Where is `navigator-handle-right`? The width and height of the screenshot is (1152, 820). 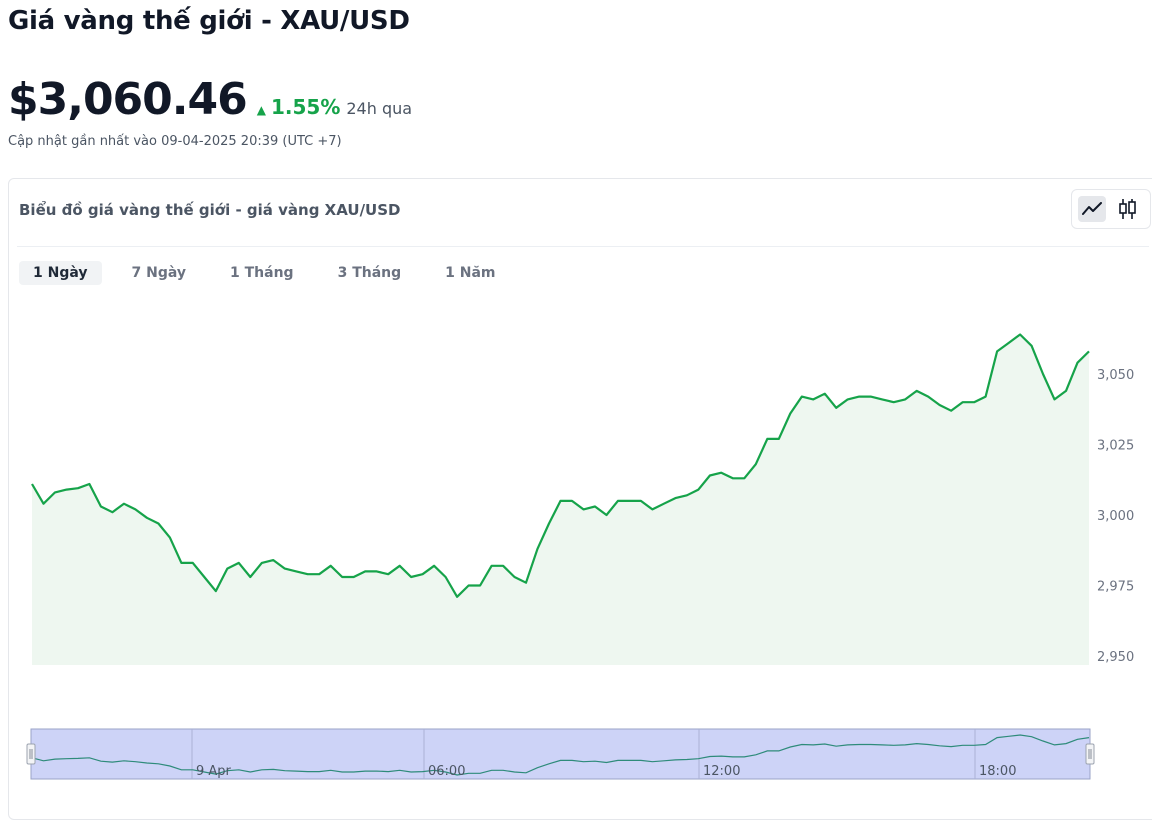 navigator-handle-right is located at coordinates (1090, 754).